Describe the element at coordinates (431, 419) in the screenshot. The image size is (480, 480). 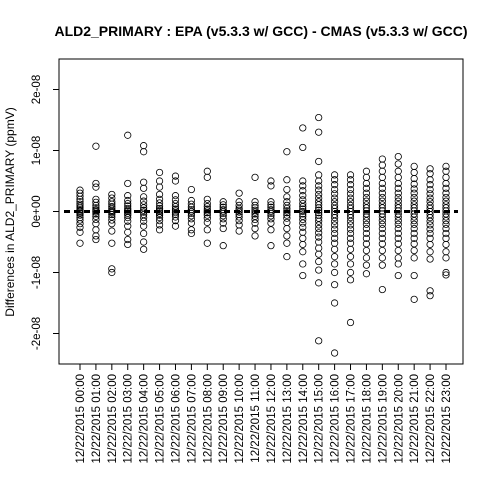
I see `x-tick-label: 12/22/2015 22:00` at that location.